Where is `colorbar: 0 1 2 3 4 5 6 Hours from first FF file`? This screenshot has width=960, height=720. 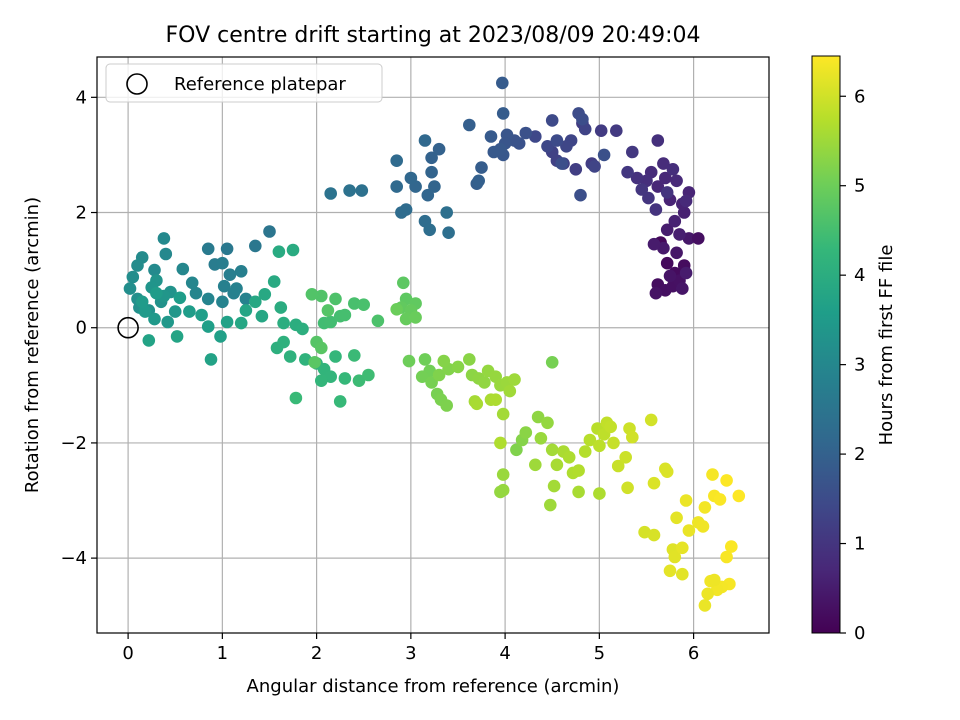
colorbar: 0 1 2 3 4 5 6 Hours from first FF file is located at coordinates (854, 349).